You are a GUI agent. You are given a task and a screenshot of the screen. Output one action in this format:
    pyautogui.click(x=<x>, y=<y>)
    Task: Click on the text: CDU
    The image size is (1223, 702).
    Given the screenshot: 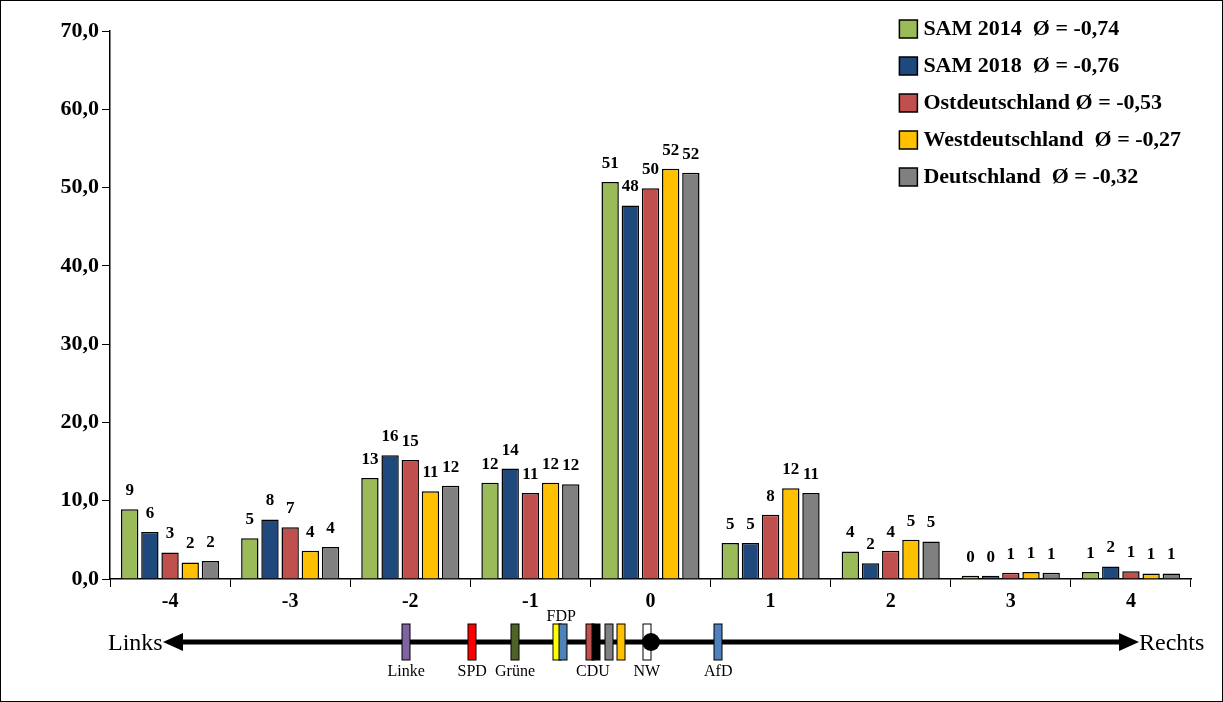 What is the action you would take?
    pyautogui.click(x=593, y=670)
    